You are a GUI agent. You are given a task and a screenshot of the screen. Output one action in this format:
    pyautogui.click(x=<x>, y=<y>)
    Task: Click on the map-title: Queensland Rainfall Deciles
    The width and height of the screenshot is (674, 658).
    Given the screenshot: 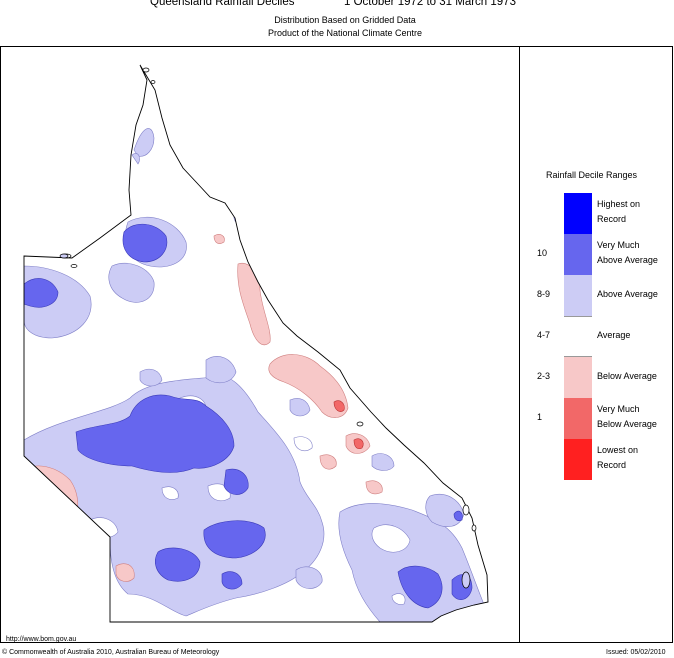 What is the action you would take?
    pyautogui.click(x=222, y=4)
    